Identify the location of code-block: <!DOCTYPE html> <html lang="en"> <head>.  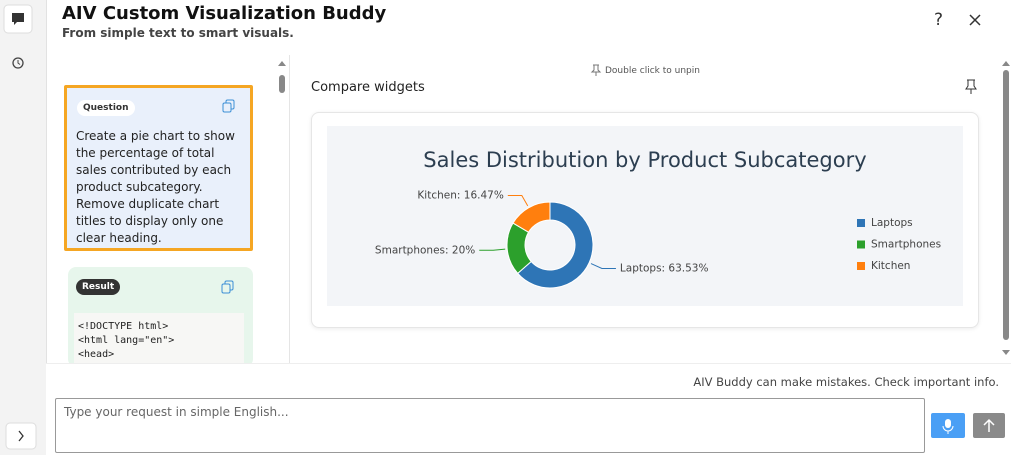
(159, 341).